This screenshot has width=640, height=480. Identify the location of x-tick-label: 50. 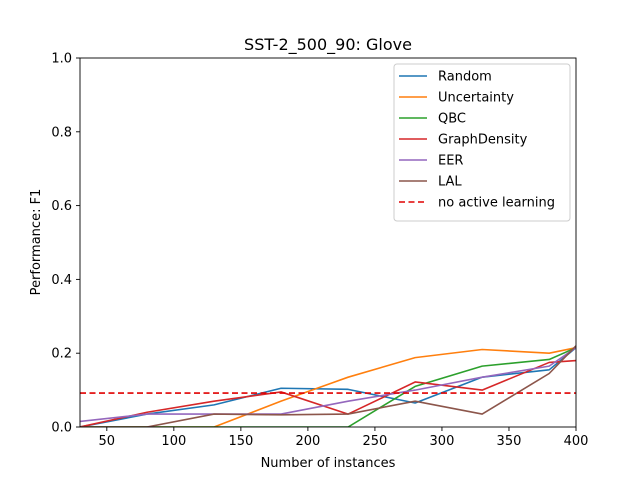
(107, 441).